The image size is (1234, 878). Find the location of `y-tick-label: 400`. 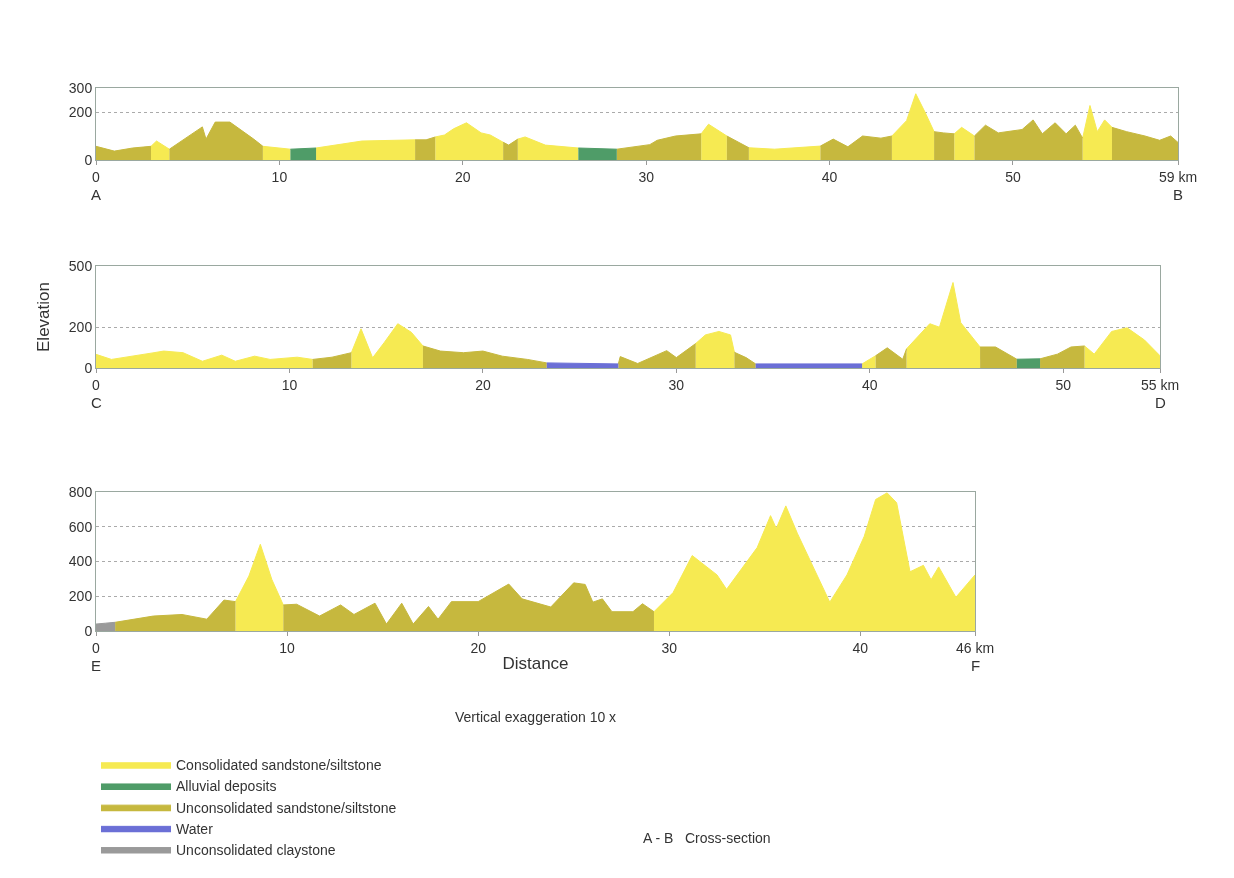

y-tick-label: 400 is located at coordinates (80, 561).